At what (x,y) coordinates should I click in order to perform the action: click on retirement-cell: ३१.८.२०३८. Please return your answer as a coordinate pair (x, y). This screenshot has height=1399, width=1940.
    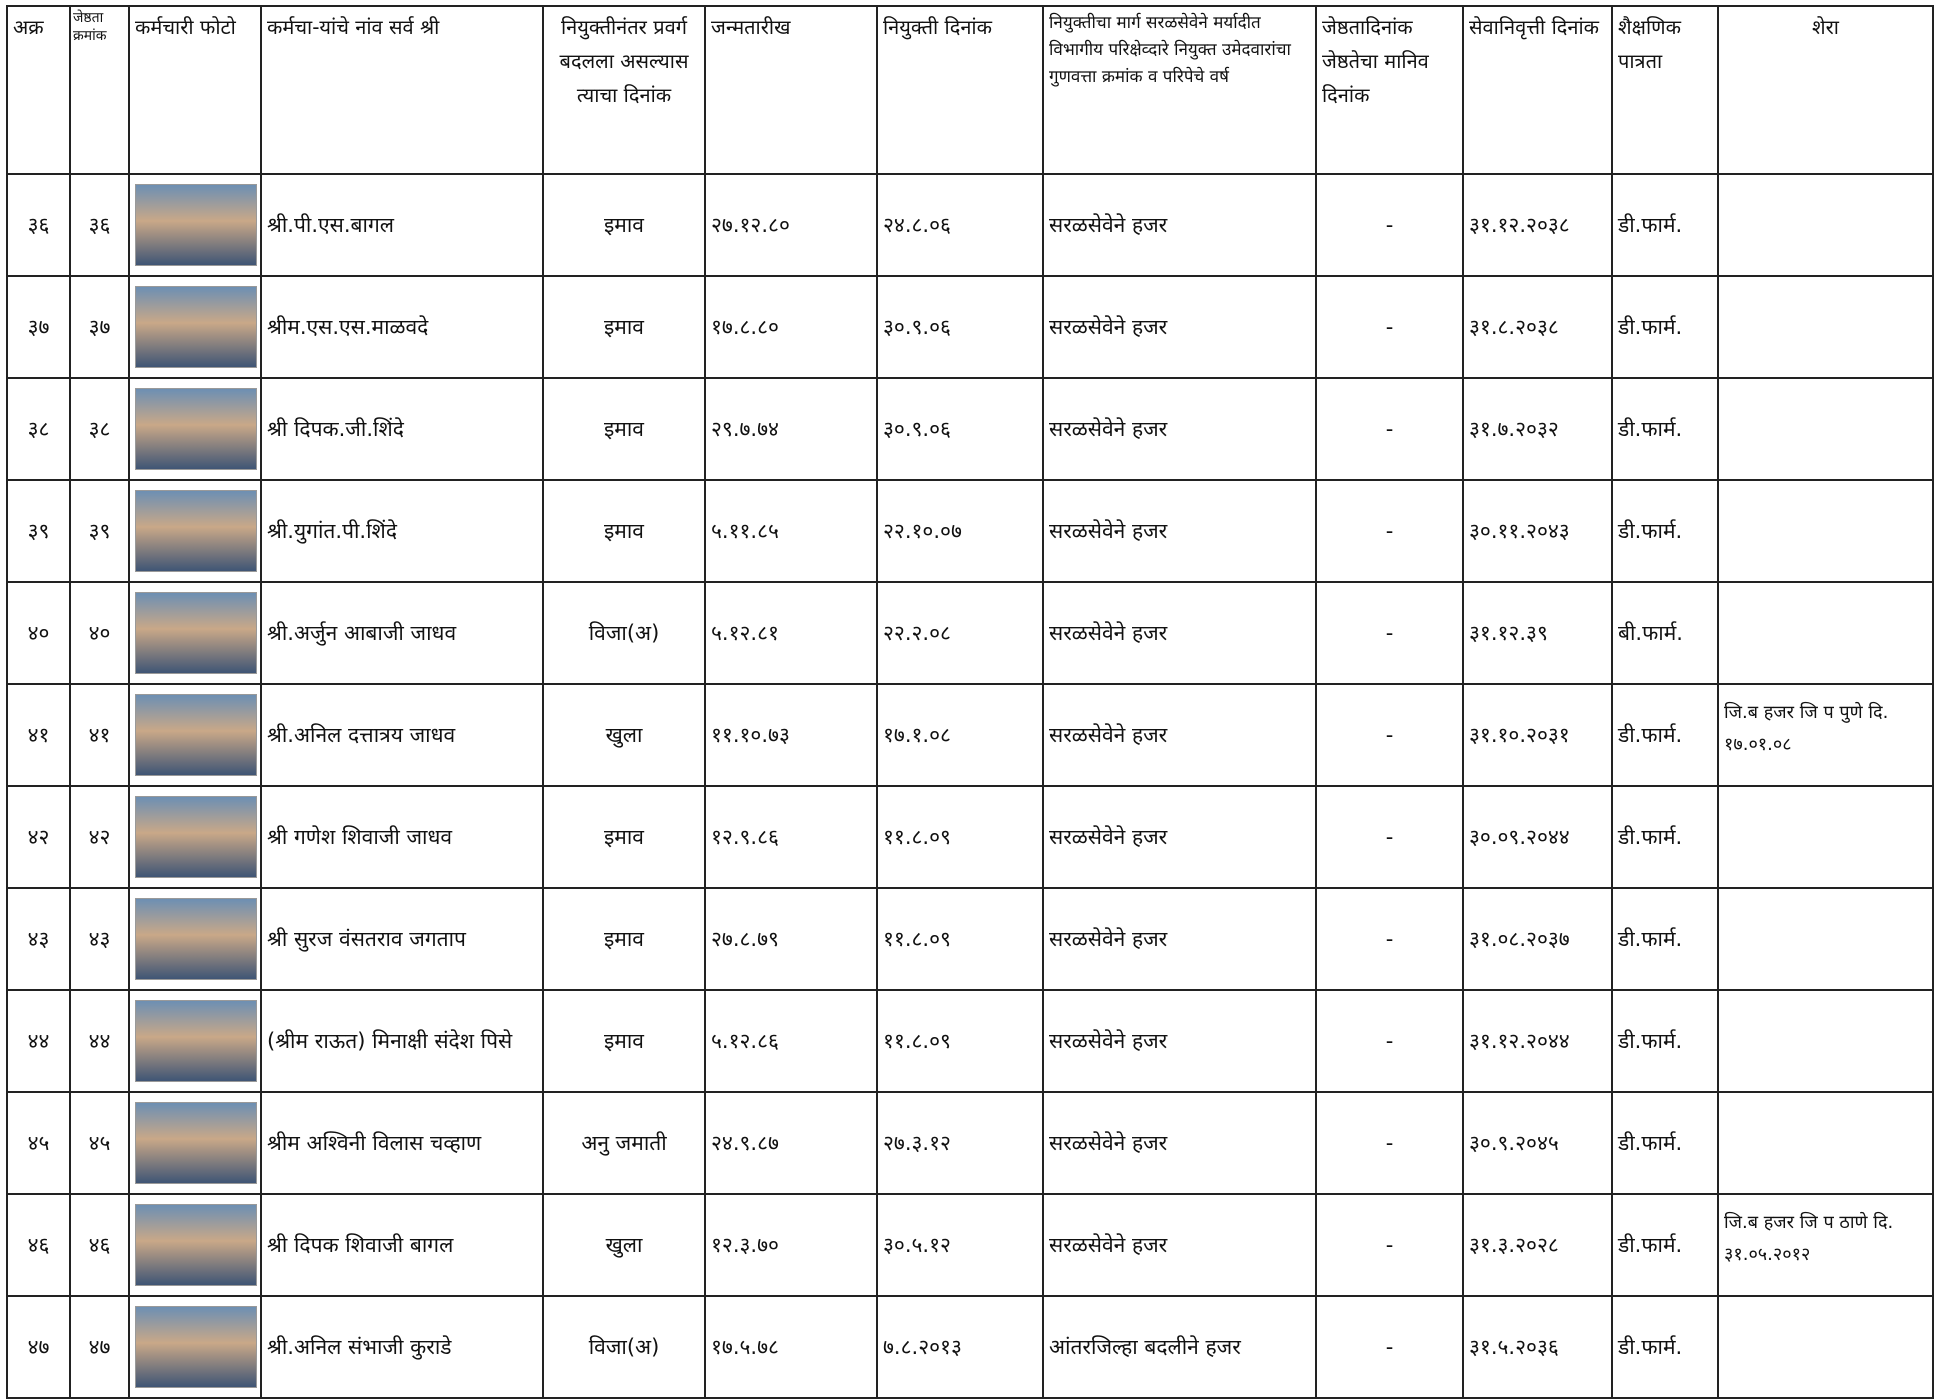
    Looking at the image, I should click on (1537, 327).